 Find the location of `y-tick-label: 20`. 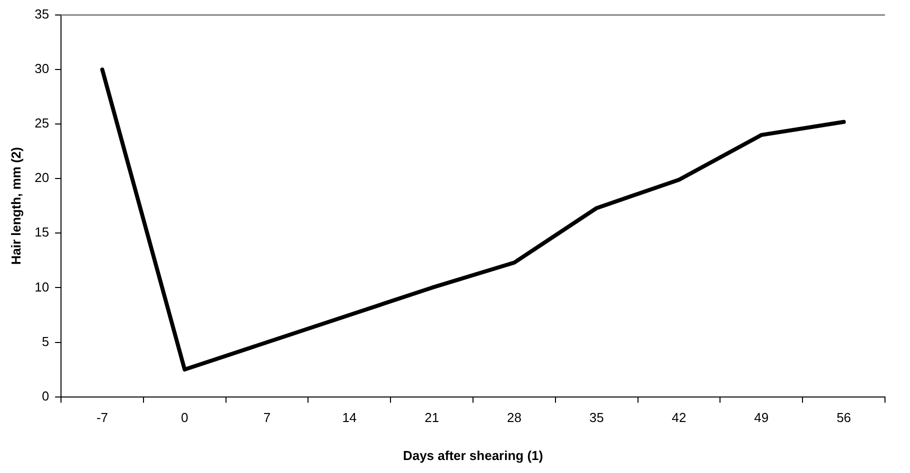

y-tick-label: 20 is located at coordinates (42, 178).